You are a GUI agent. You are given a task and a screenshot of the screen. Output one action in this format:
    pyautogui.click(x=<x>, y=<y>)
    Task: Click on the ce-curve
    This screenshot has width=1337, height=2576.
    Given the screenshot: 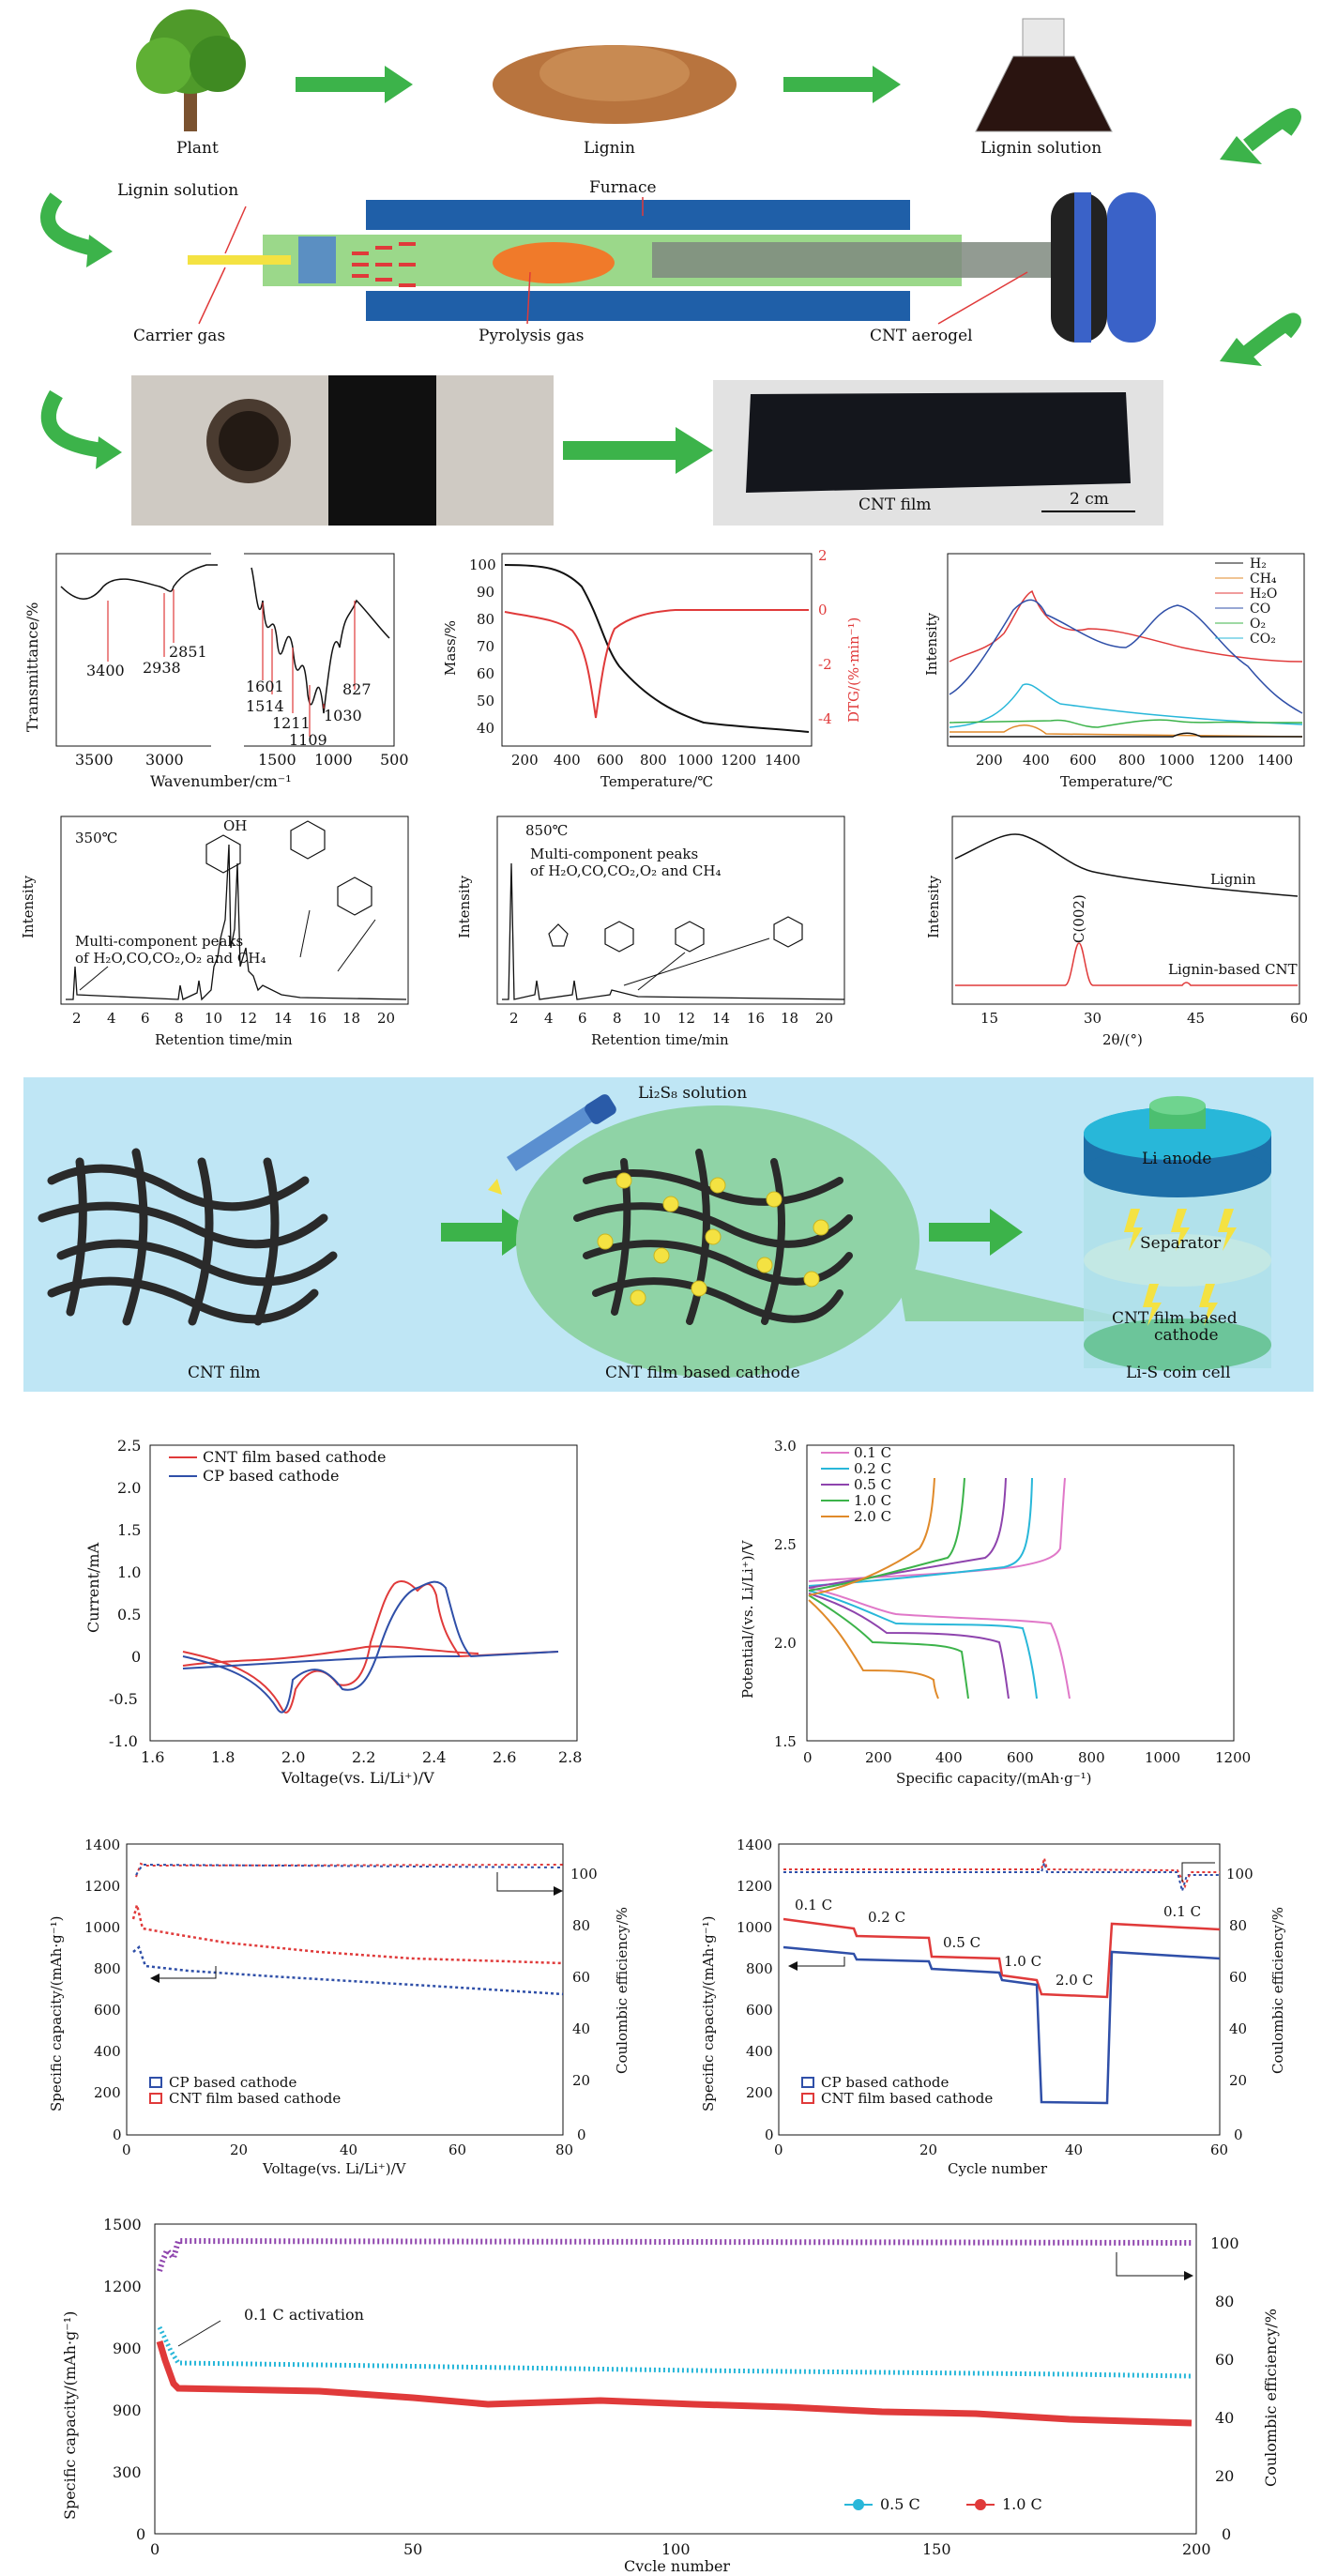 What is the action you would take?
    pyautogui.click(x=675, y=2254)
    